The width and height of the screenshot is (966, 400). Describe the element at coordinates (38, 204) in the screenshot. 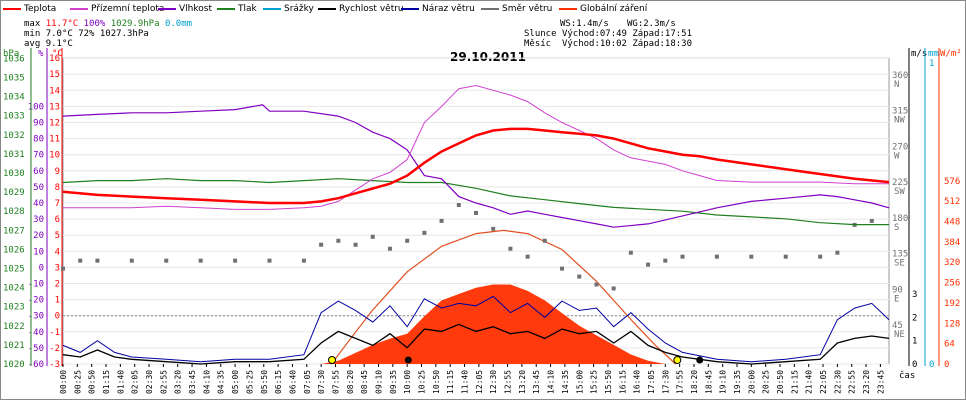

I see `tick-percent: 40` at that location.